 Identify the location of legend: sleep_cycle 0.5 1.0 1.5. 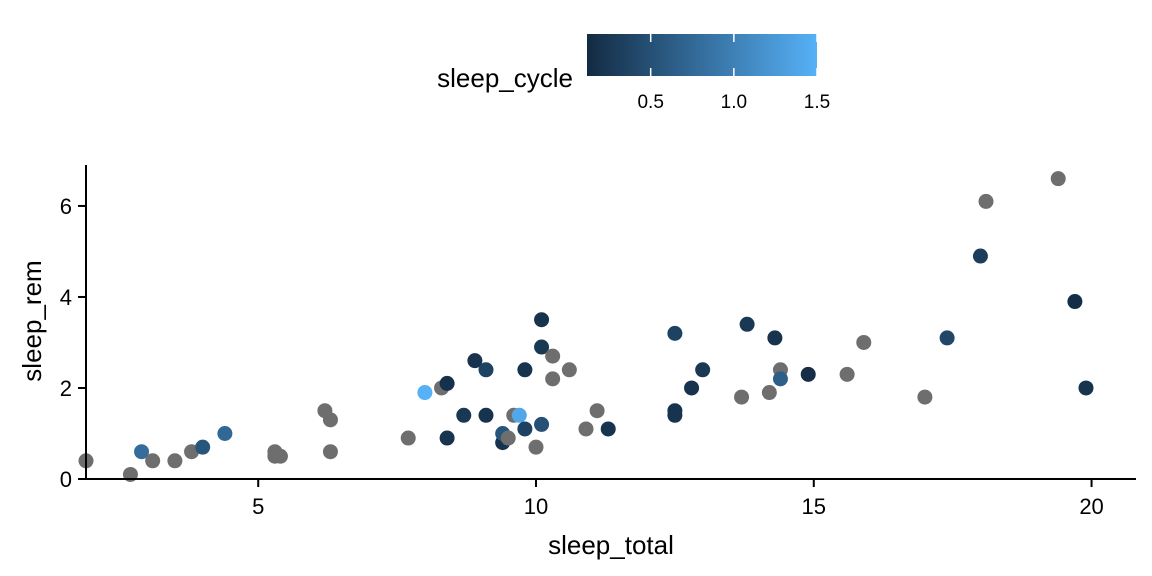
(633, 73).